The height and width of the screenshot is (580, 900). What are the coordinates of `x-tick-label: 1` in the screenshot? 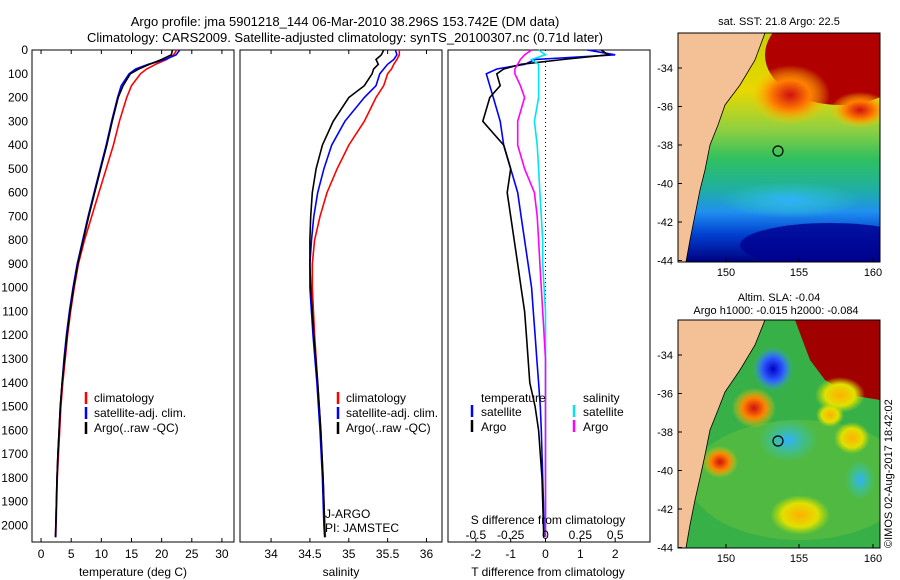 It's located at (580, 554).